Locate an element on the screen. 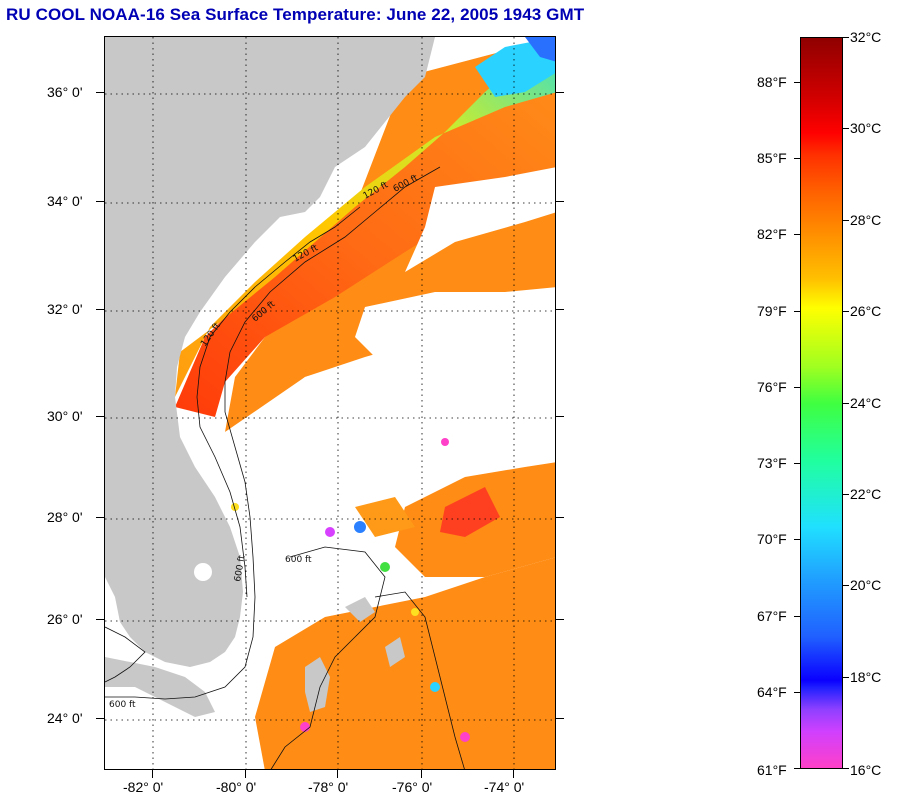  sst-patch-small is located at coordinates (385, 517).